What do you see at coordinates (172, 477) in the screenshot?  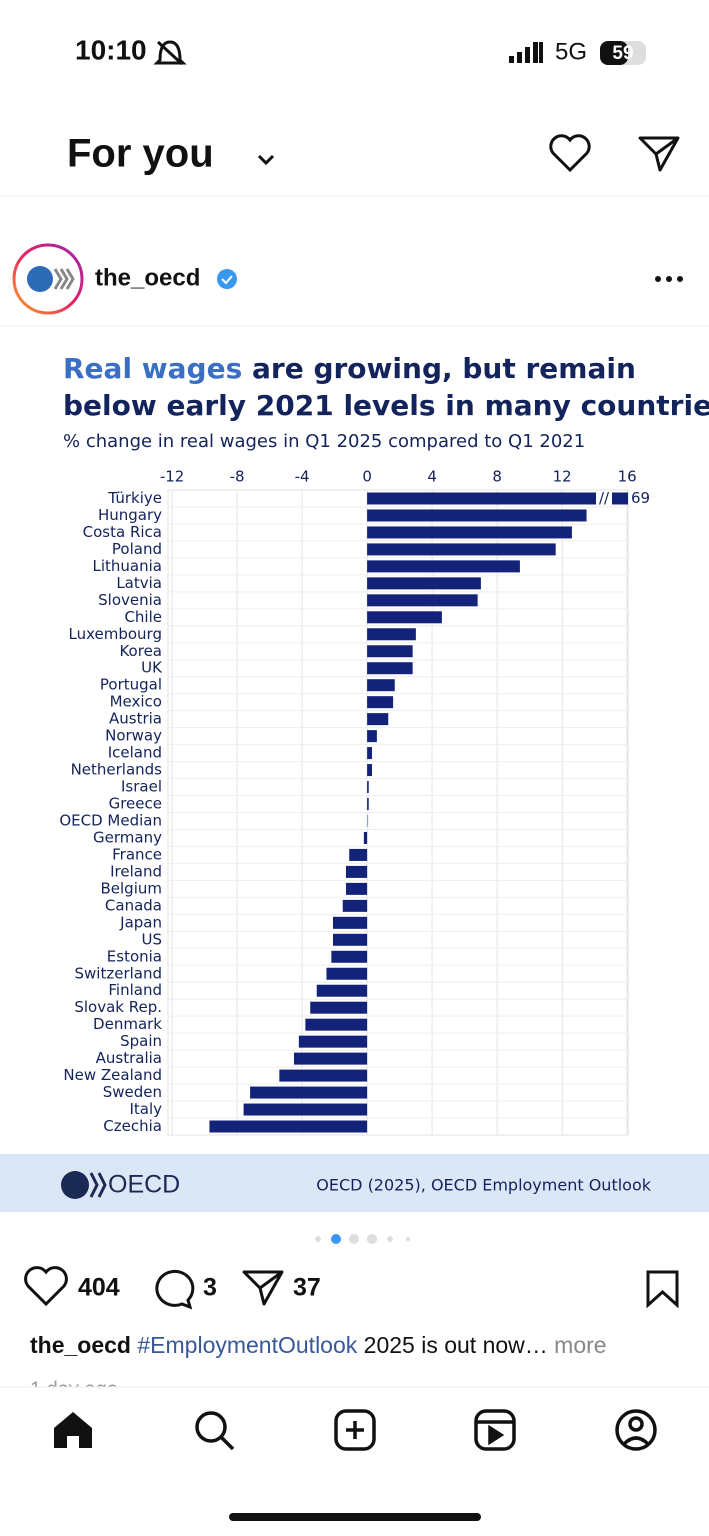 I see `x-tick-label: -12` at bounding box center [172, 477].